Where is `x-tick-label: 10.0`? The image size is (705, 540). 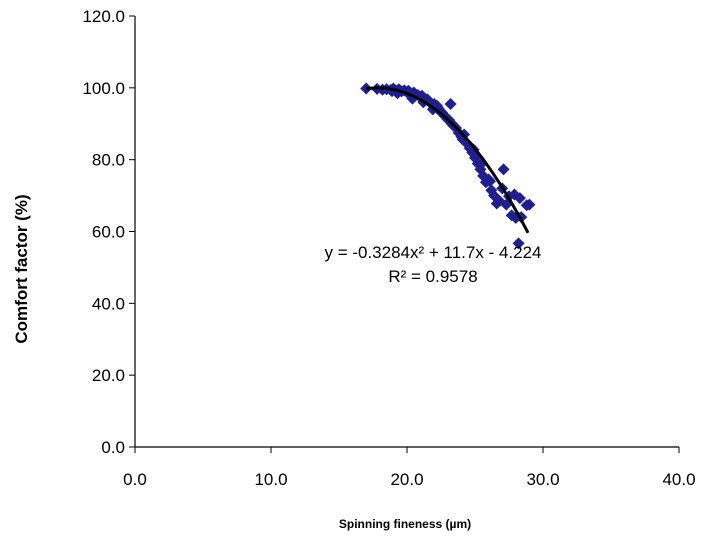 x-tick-label: 10.0 is located at coordinates (270, 479).